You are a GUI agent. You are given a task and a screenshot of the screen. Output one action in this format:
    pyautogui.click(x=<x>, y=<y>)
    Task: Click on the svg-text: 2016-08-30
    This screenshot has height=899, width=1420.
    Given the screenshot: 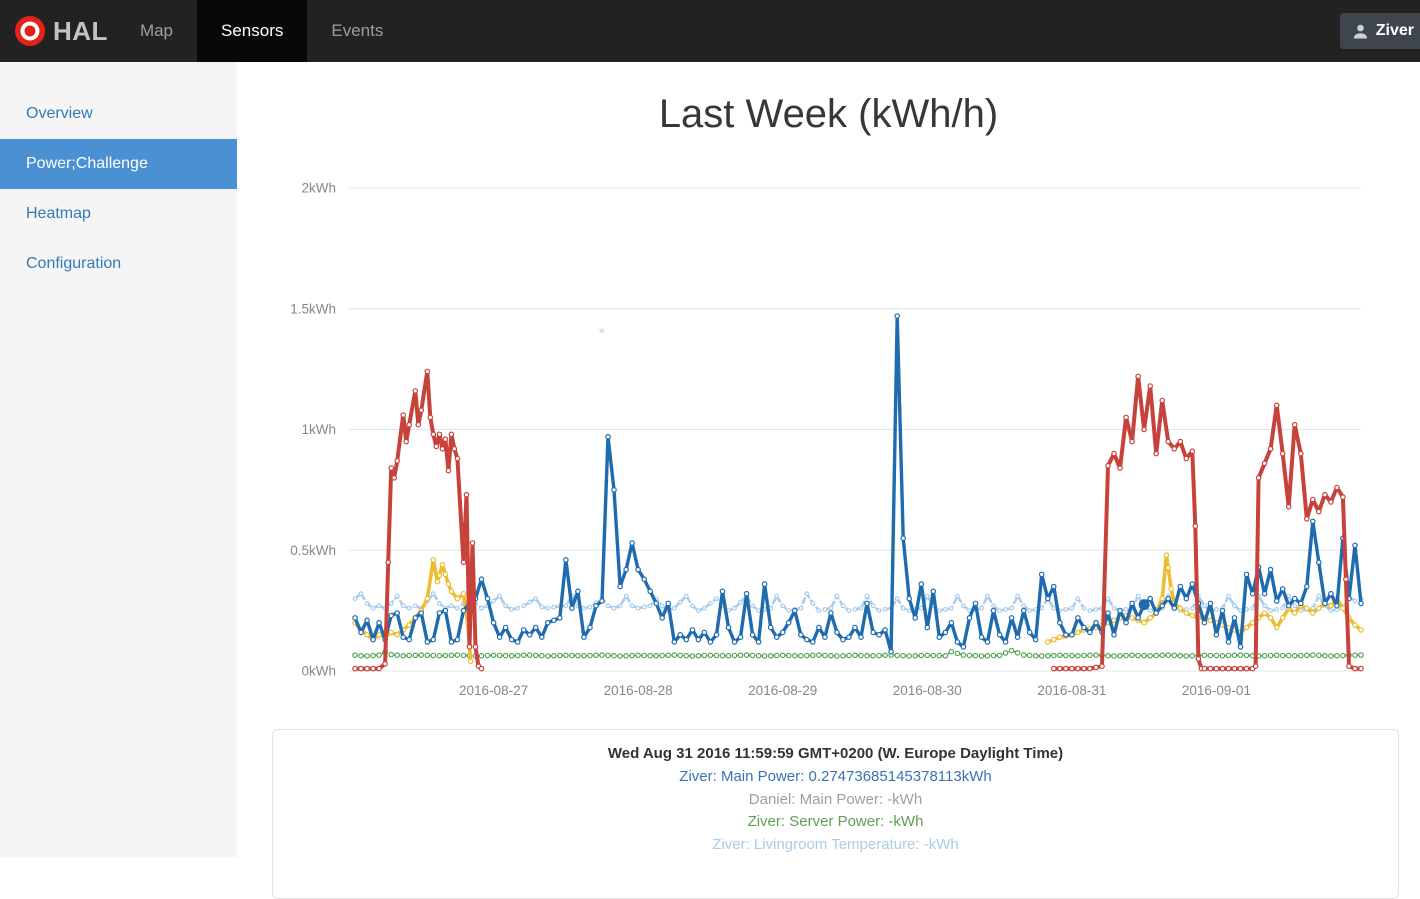 What is the action you would take?
    pyautogui.click(x=927, y=690)
    